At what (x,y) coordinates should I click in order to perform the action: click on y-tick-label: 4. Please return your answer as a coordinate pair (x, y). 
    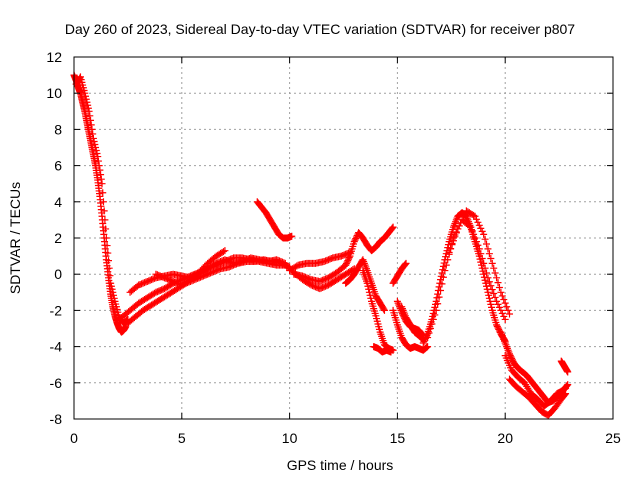
    Looking at the image, I should click on (58, 202).